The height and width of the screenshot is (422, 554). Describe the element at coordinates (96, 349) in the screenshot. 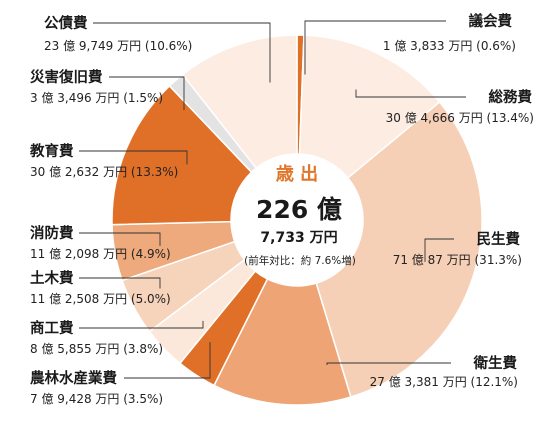

I see `slice-value-5: 8 億 5,855 万円 (3.8%)` at that location.